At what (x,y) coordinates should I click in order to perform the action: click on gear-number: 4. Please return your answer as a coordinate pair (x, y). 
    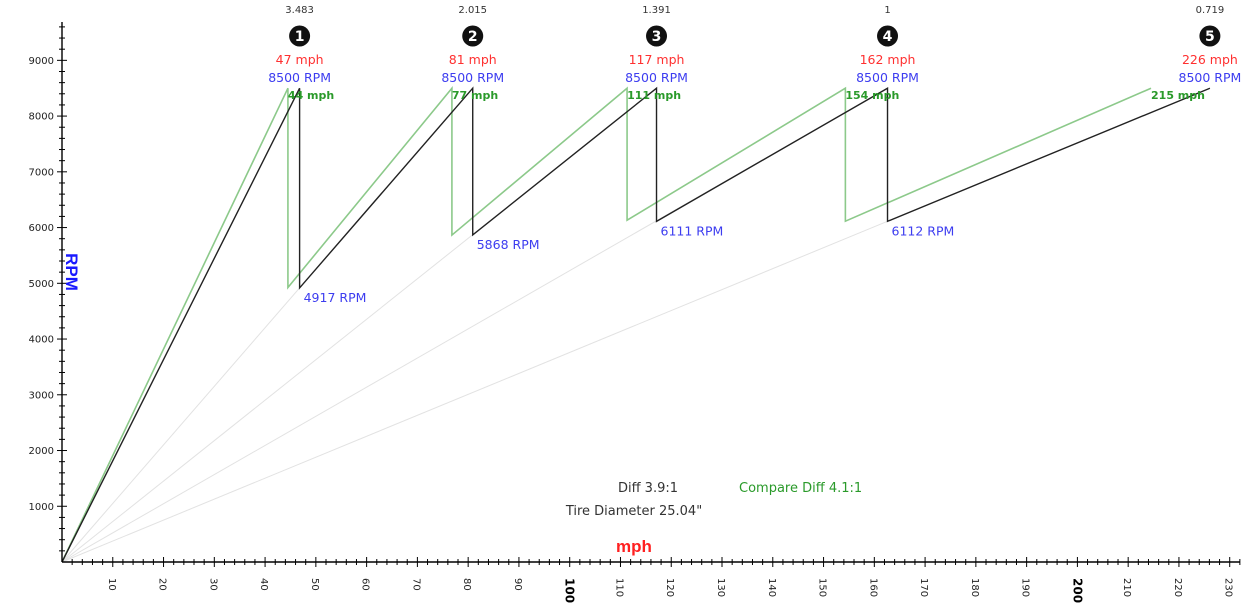
    Looking at the image, I should click on (888, 37).